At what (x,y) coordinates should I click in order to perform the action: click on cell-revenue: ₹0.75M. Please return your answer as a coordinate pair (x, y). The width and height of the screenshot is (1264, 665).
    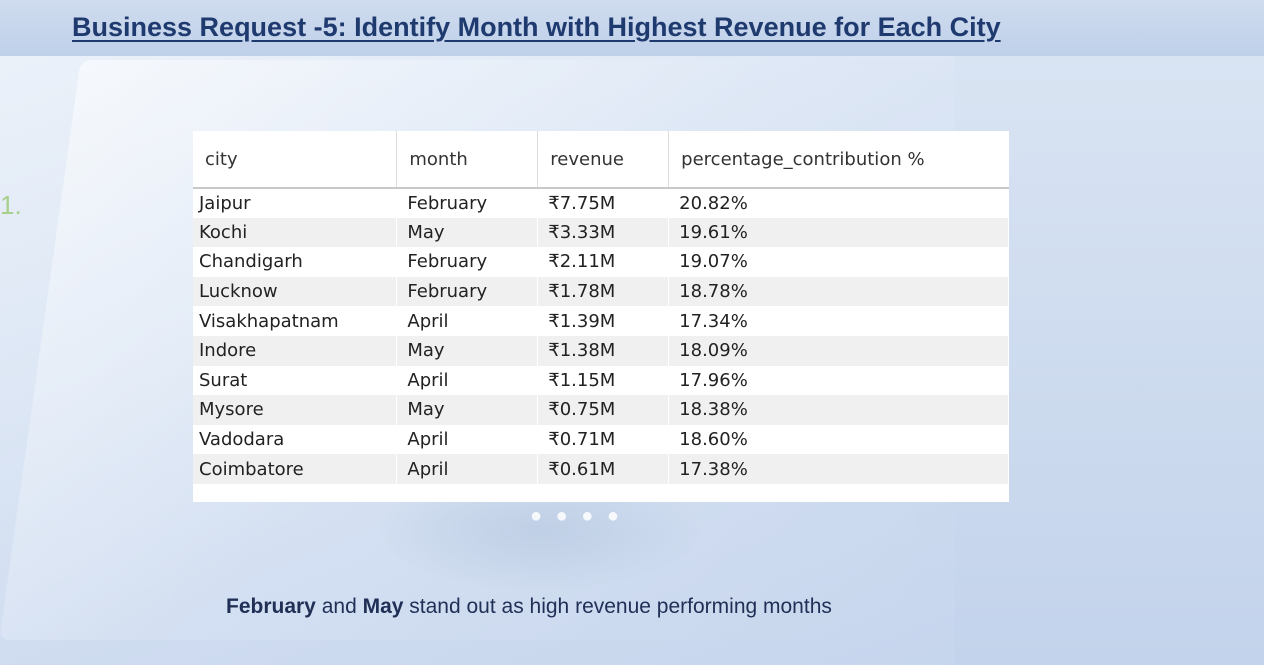
    Looking at the image, I should click on (603, 410).